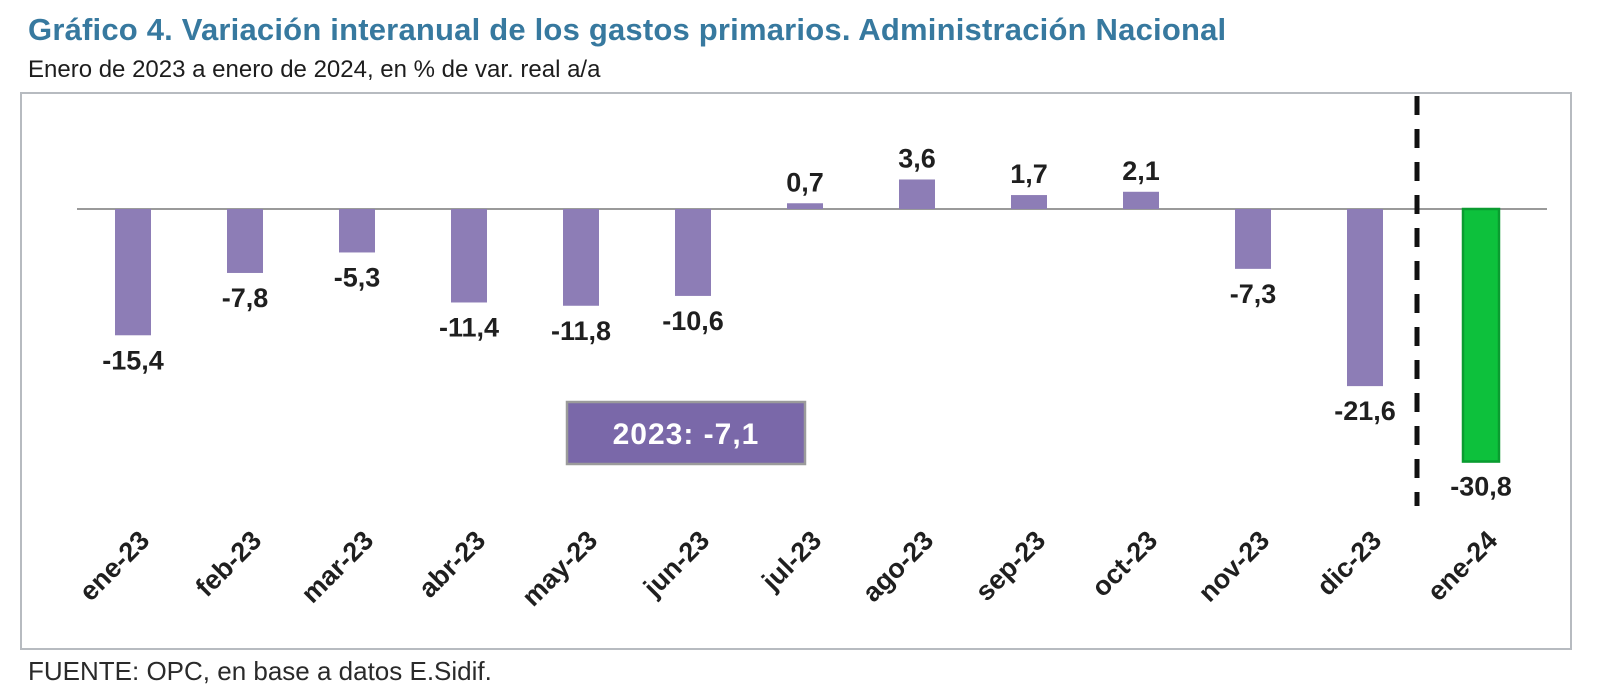 This screenshot has width=1600, height=700. Describe the element at coordinates (559, 568) in the screenshot. I see `x-tick-may-23: may-23` at that location.